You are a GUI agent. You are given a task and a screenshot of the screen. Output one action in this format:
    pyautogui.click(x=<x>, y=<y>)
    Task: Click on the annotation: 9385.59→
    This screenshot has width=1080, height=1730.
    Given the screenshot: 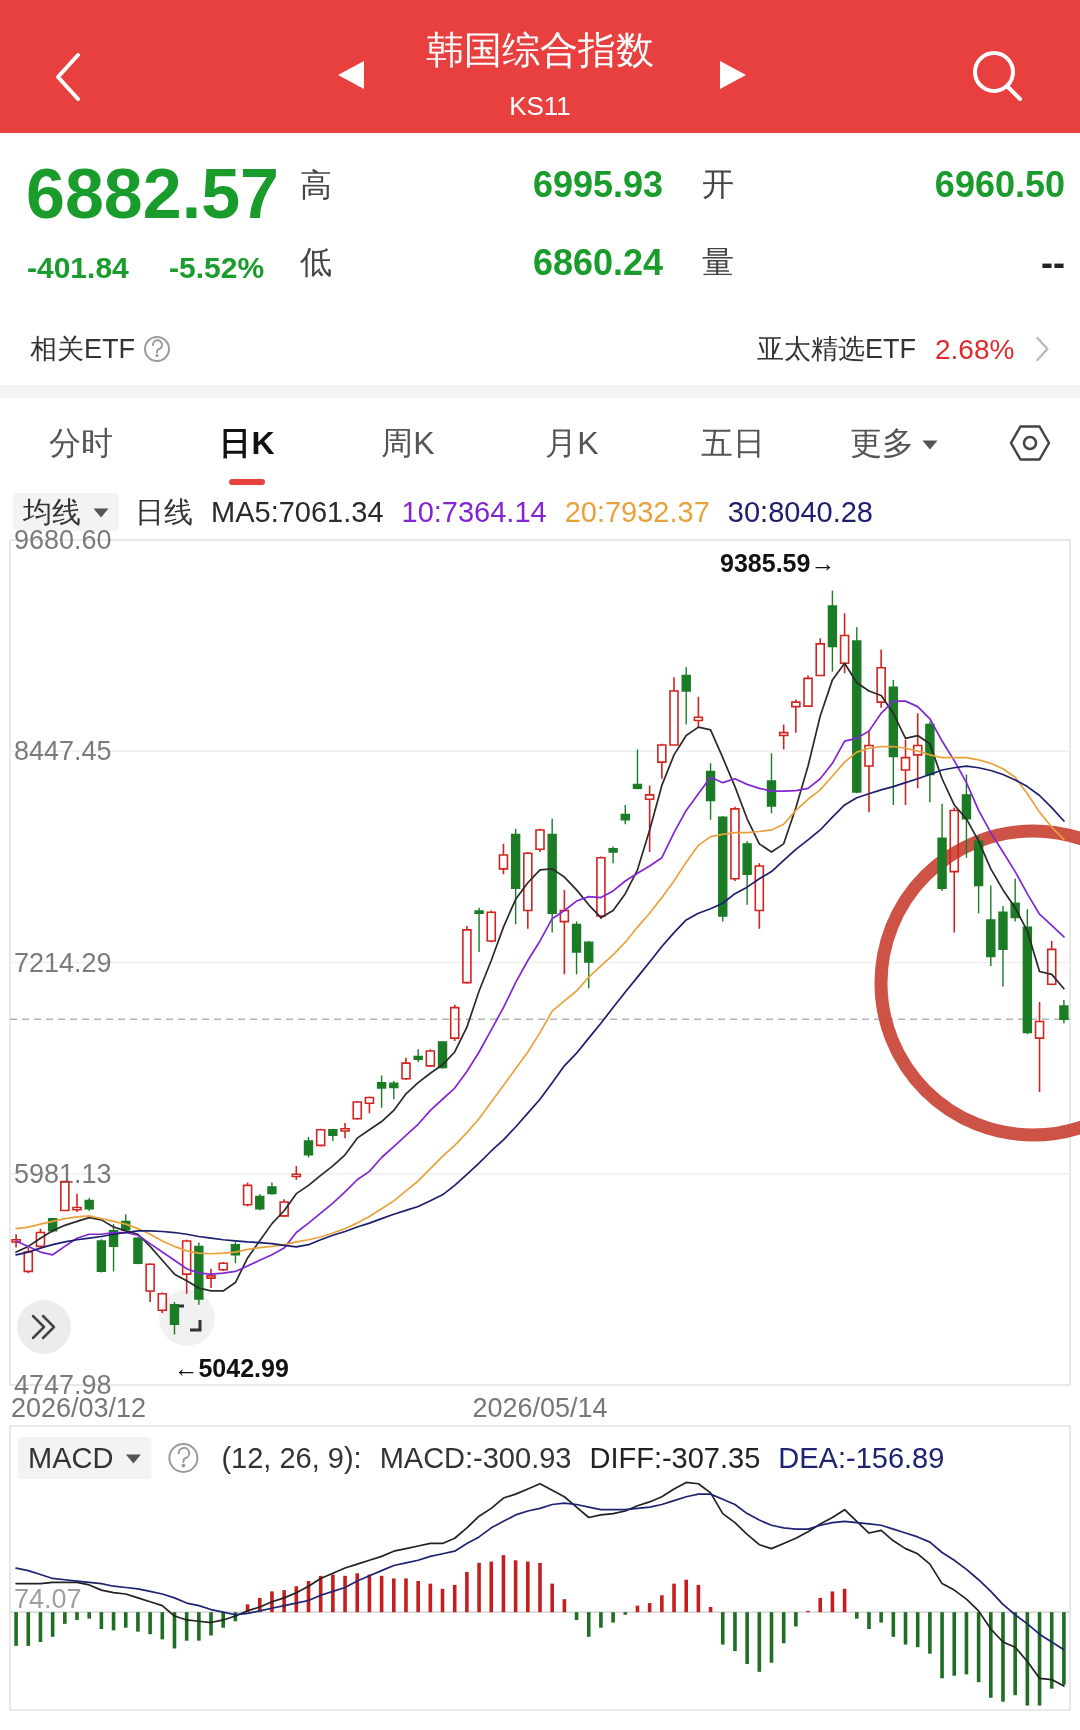 What is the action you would take?
    pyautogui.click(x=778, y=562)
    